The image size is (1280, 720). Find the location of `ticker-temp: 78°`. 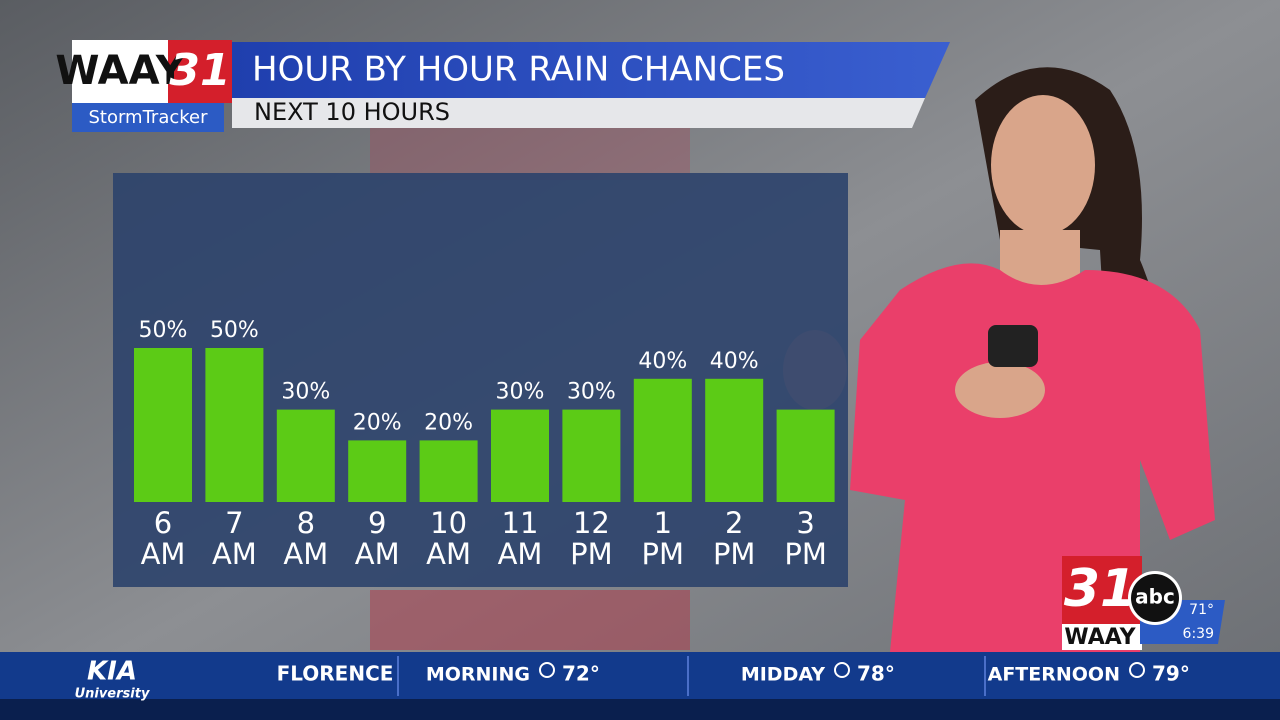

ticker-temp: 78° is located at coordinates (876, 674).